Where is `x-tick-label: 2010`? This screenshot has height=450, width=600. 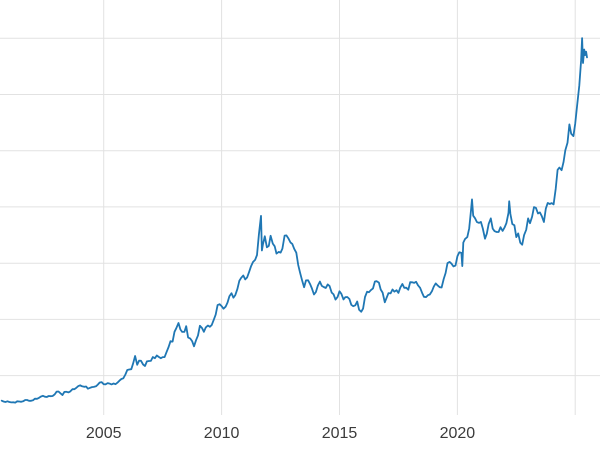 x-tick-label: 2010 is located at coordinates (222, 433).